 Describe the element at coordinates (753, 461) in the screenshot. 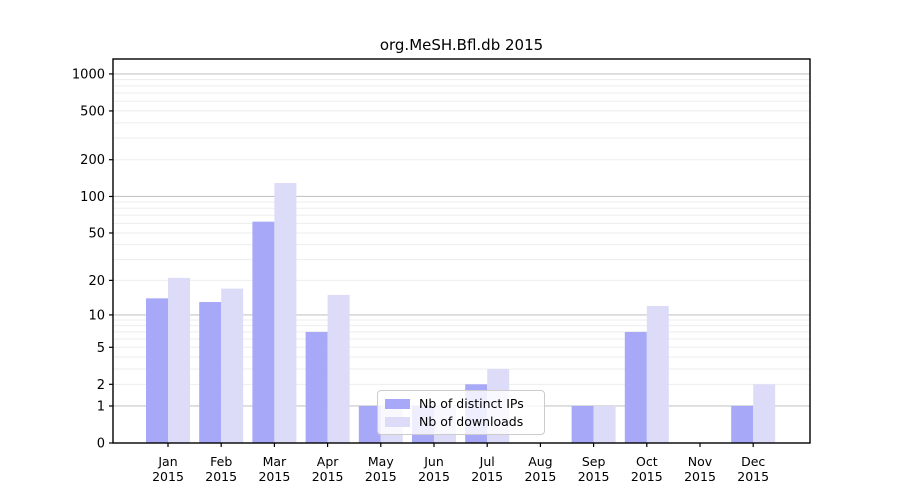

I see `x-tick-label-month: Dec` at that location.